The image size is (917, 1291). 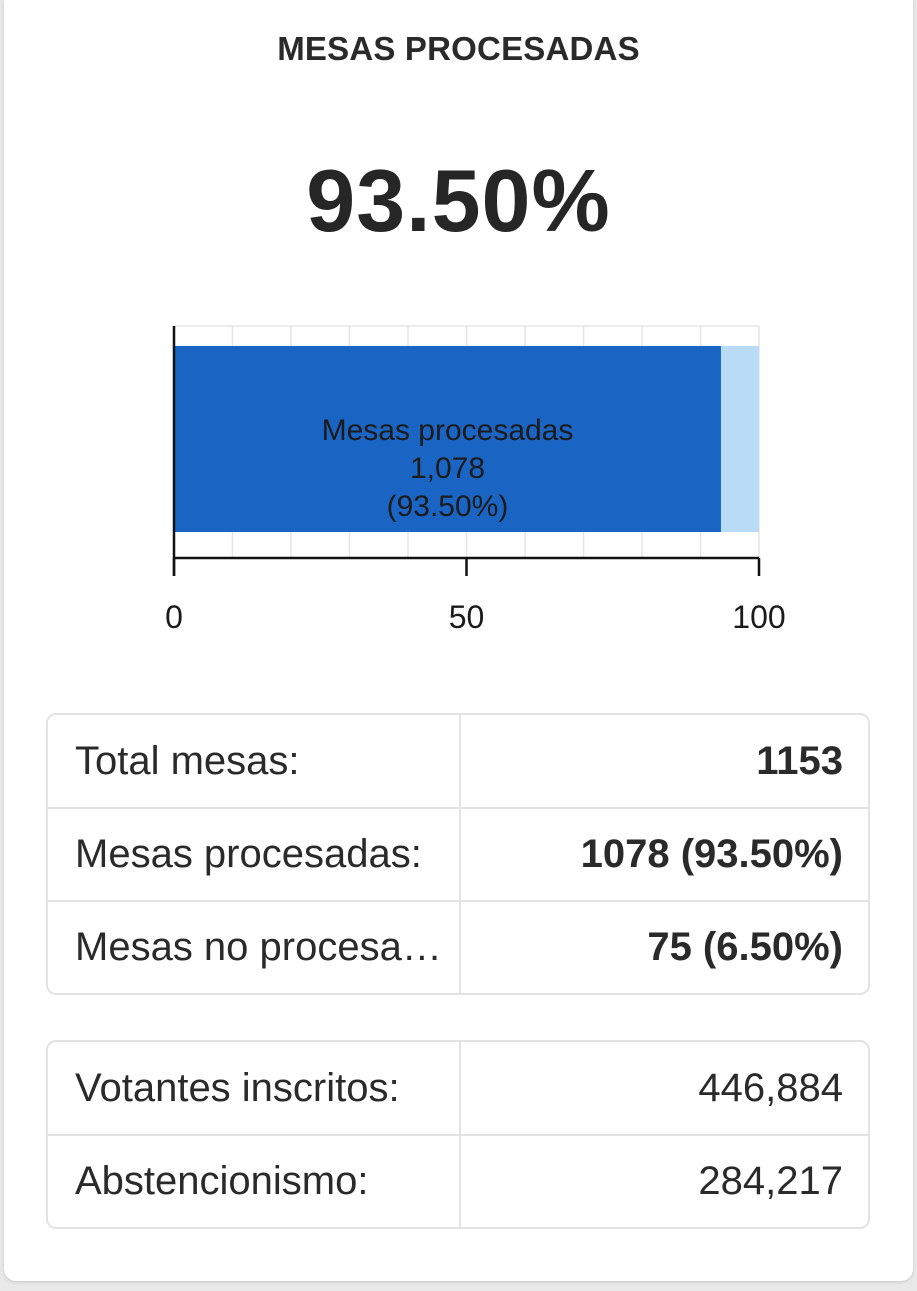 I want to click on row-value: 284,217, so click(x=770, y=1181).